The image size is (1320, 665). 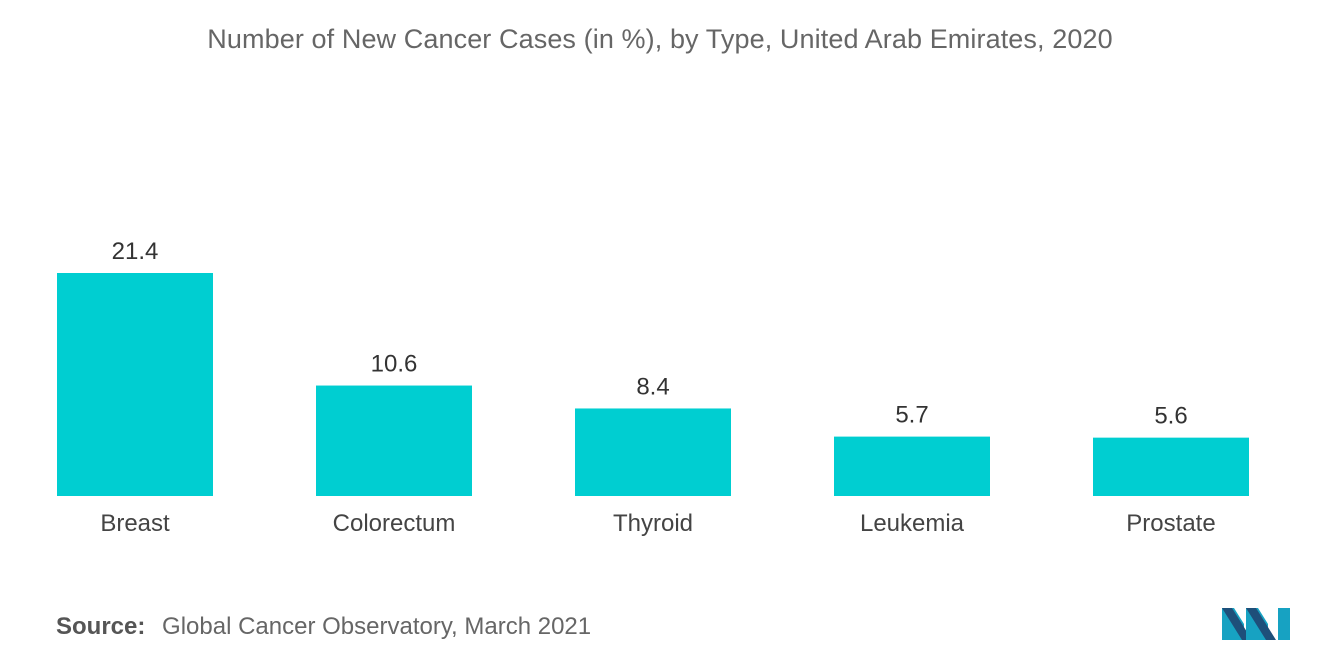 I want to click on source-text: Global Cancer Observatory, March 2021, so click(x=377, y=626).